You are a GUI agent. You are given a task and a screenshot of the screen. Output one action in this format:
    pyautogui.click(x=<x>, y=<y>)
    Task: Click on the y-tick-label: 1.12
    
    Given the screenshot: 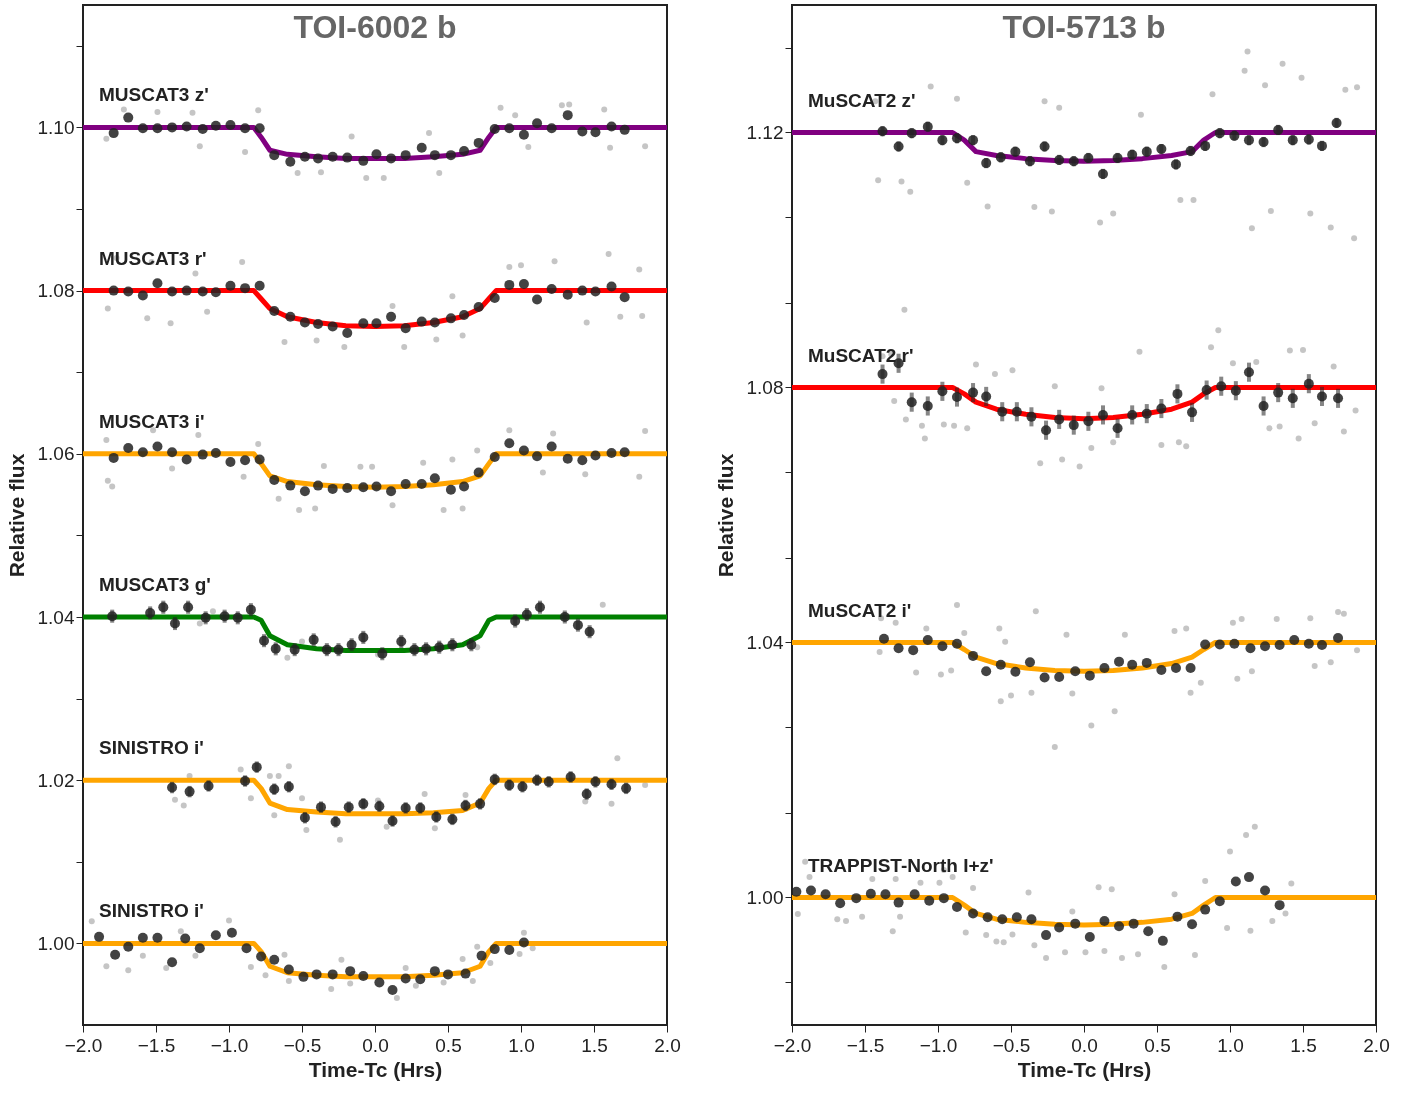 What is the action you would take?
    pyautogui.click(x=765, y=132)
    